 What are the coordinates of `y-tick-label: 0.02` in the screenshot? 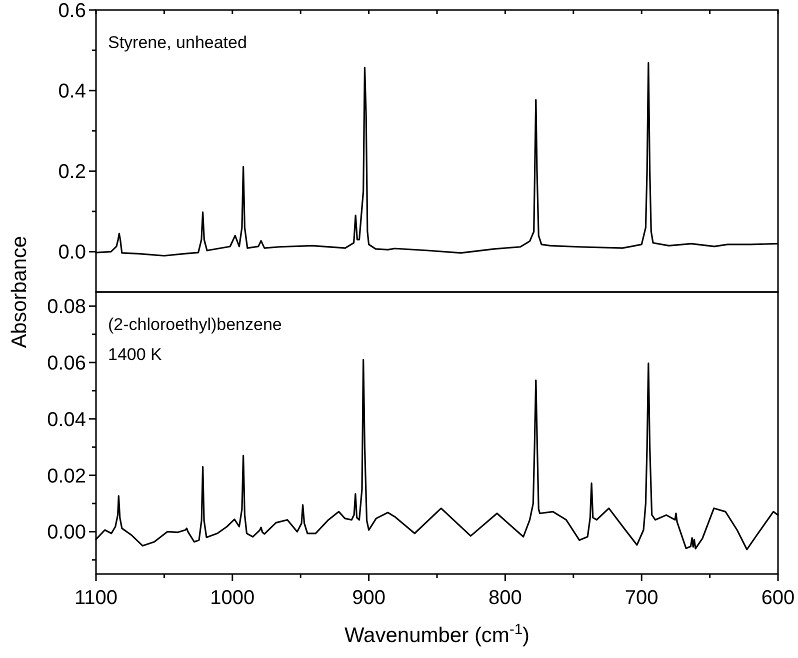 It's located at (66, 476).